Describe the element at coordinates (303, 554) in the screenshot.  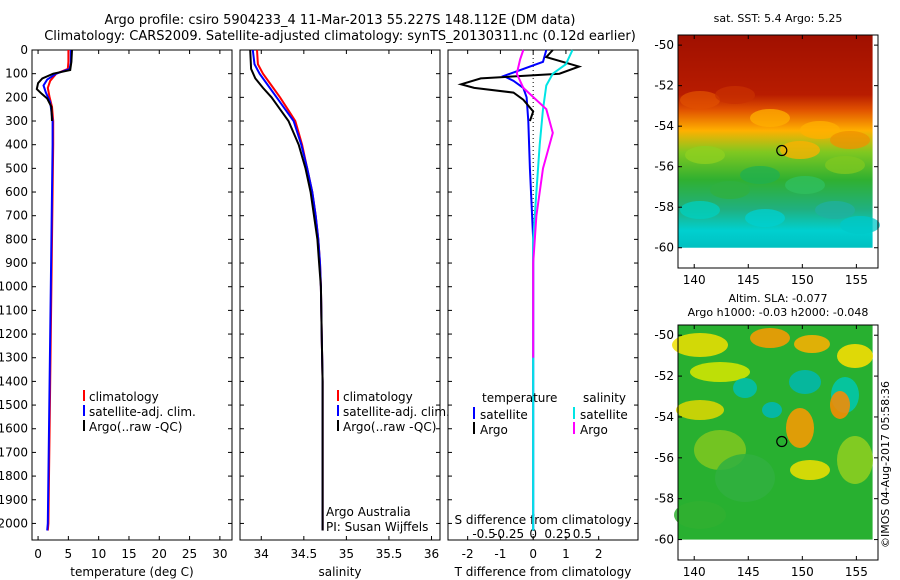
I see `salinity-profile-xtick-label: 34.5` at that location.